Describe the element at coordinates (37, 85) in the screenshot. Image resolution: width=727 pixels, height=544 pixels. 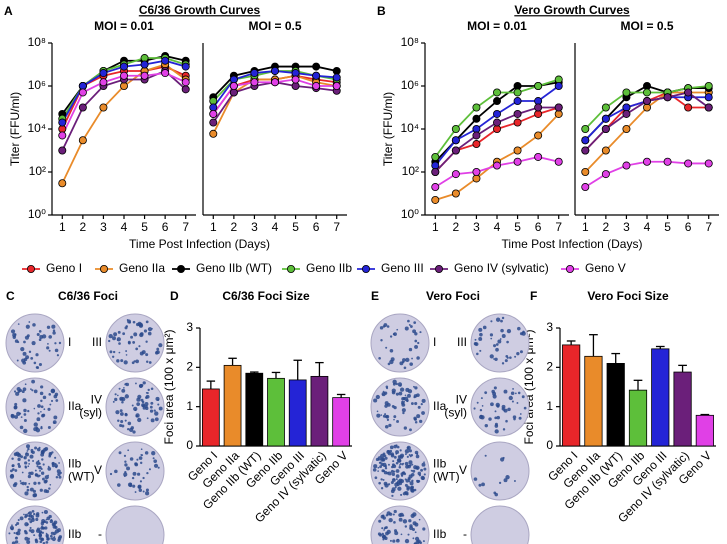
I see `y-tick-label: 10⁶` at that location.